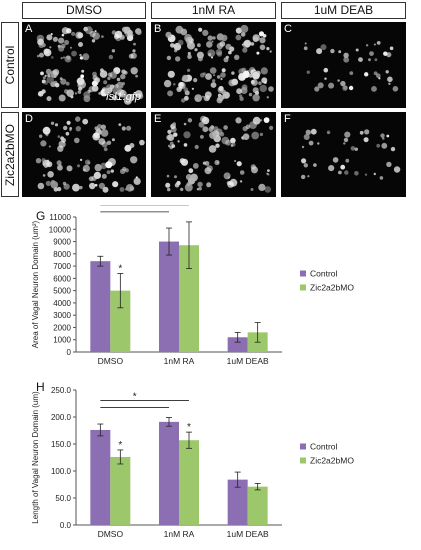 This screenshot has width=421, height=550. What do you see at coordinates (62, 340) in the screenshot?
I see `y-tick-label: 1000` at bounding box center [62, 340].